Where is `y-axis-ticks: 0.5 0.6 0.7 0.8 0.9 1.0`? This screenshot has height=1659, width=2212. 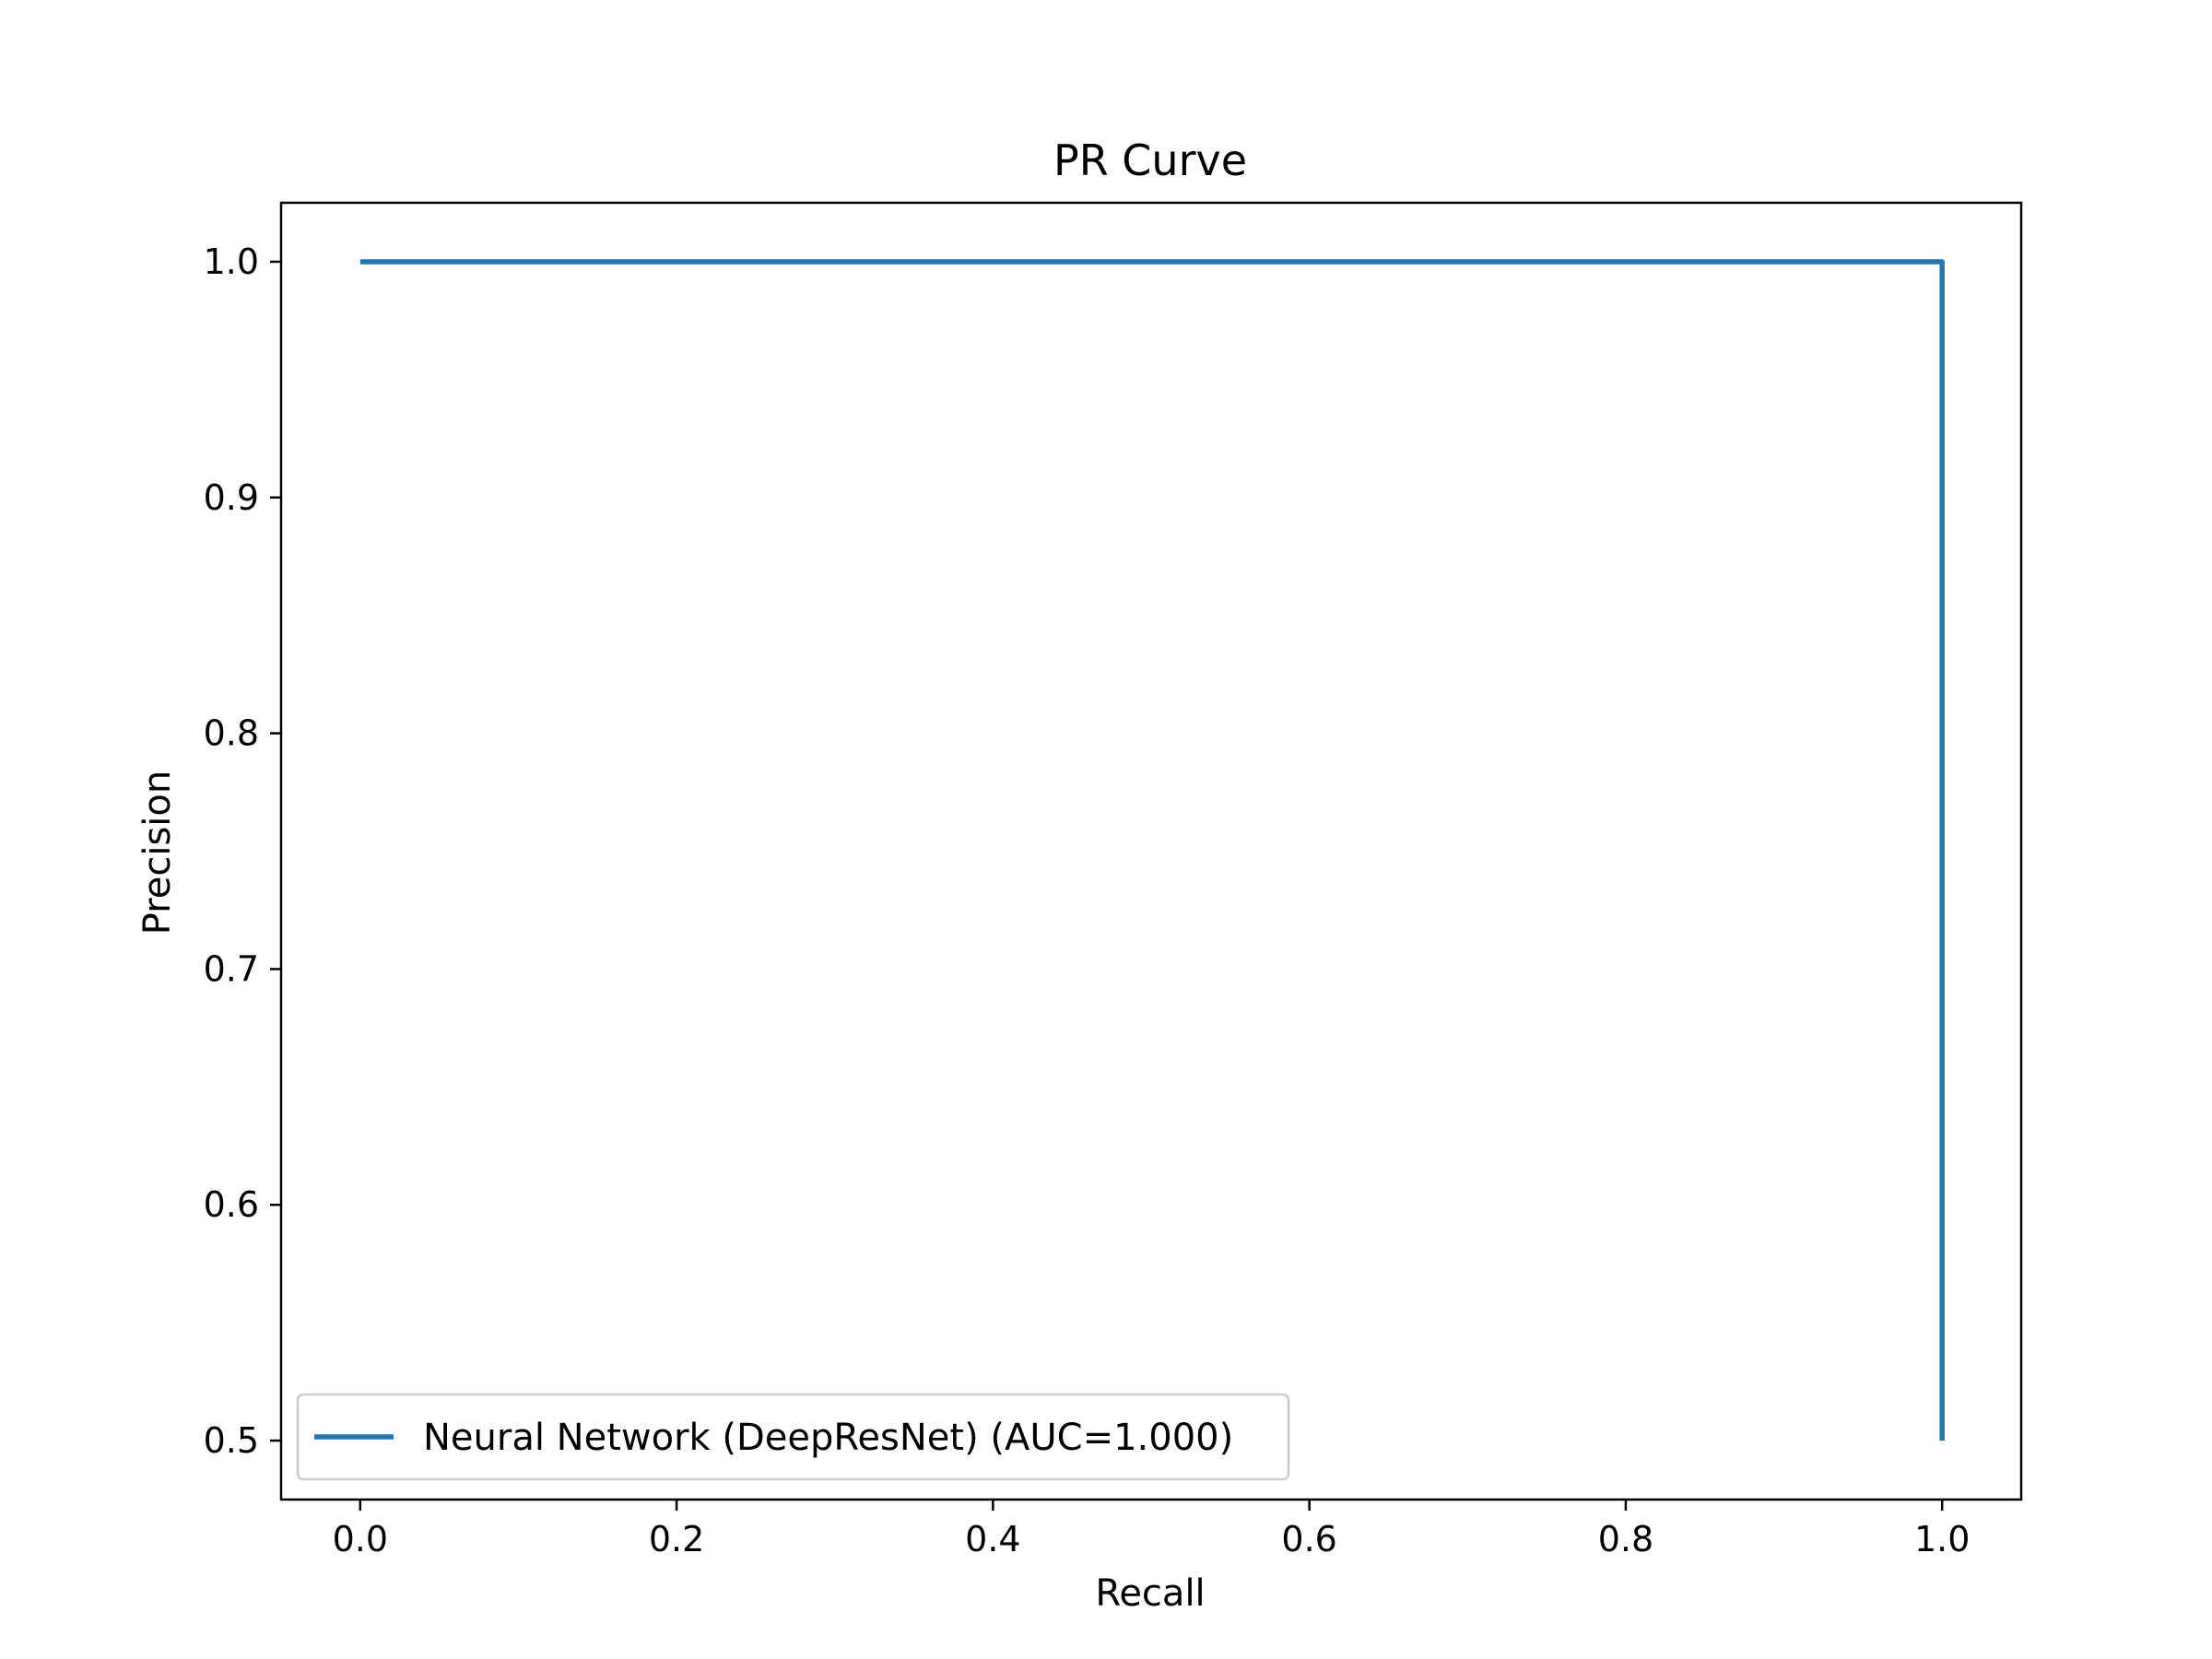 y-axis-ticks: 0.5 0.6 0.7 0.8 0.9 1.0 is located at coordinates (242, 851).